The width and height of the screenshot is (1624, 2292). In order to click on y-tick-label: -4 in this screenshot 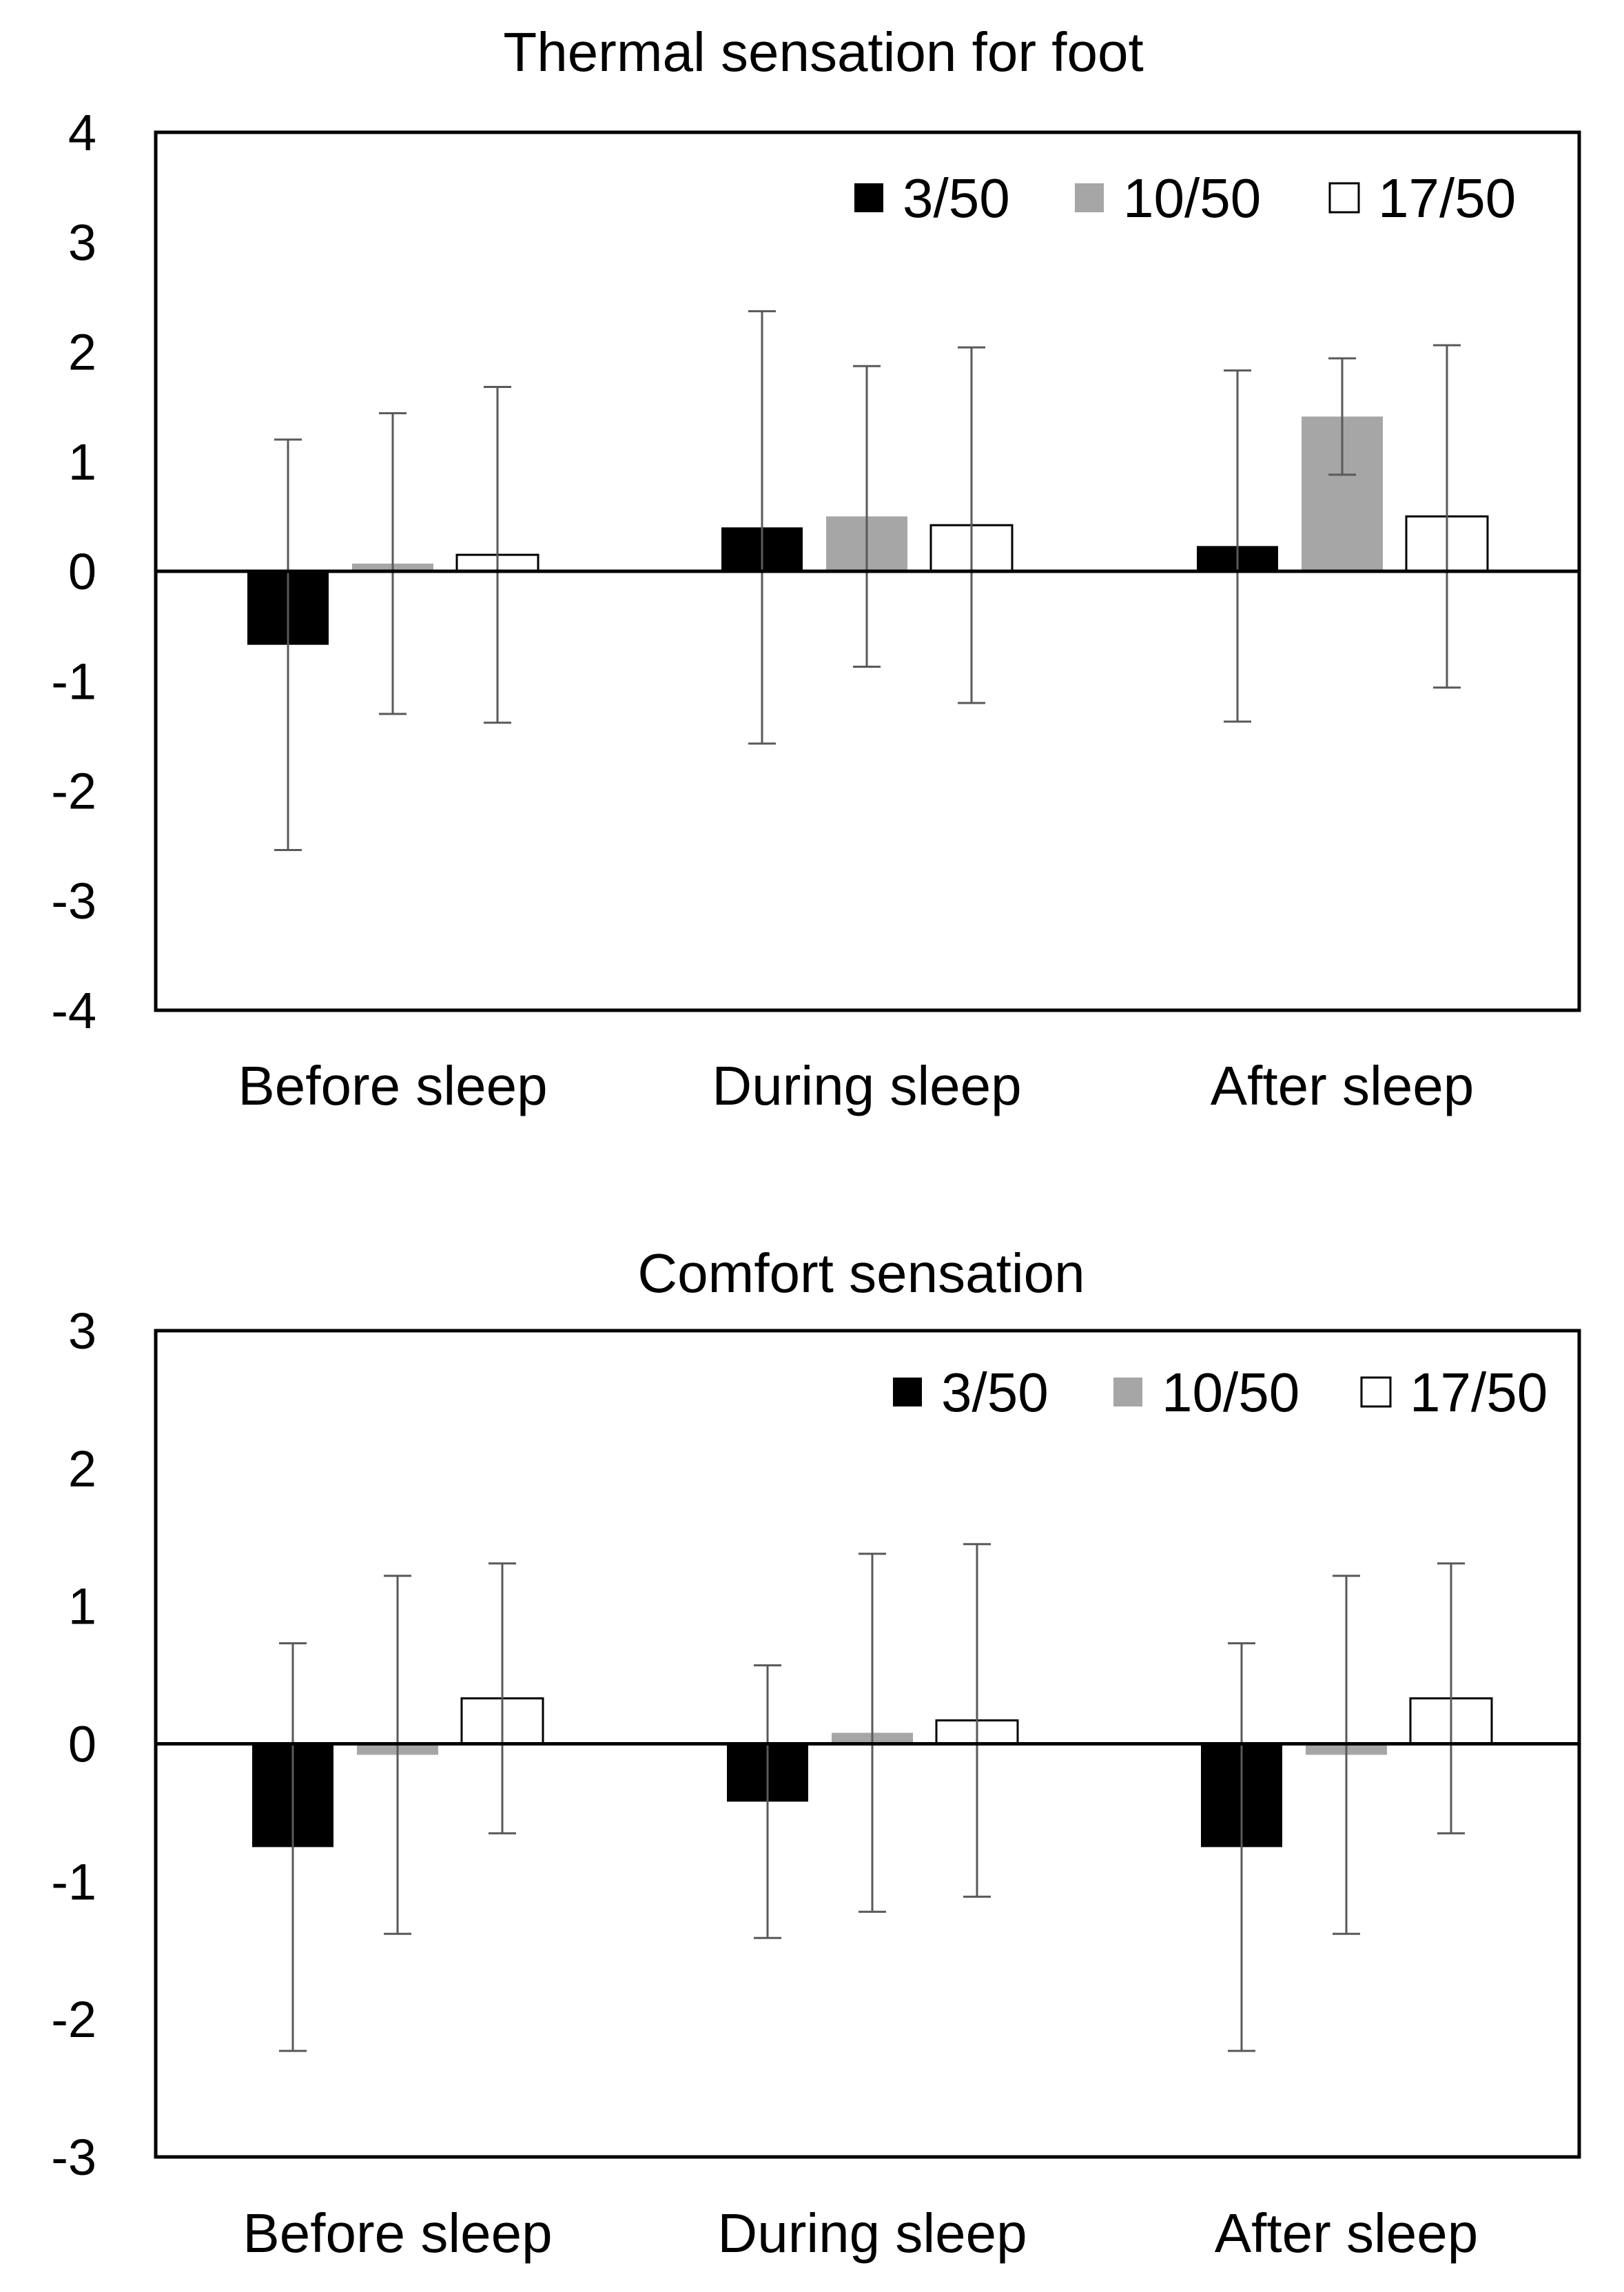, I will do `click(74, 1010)`.